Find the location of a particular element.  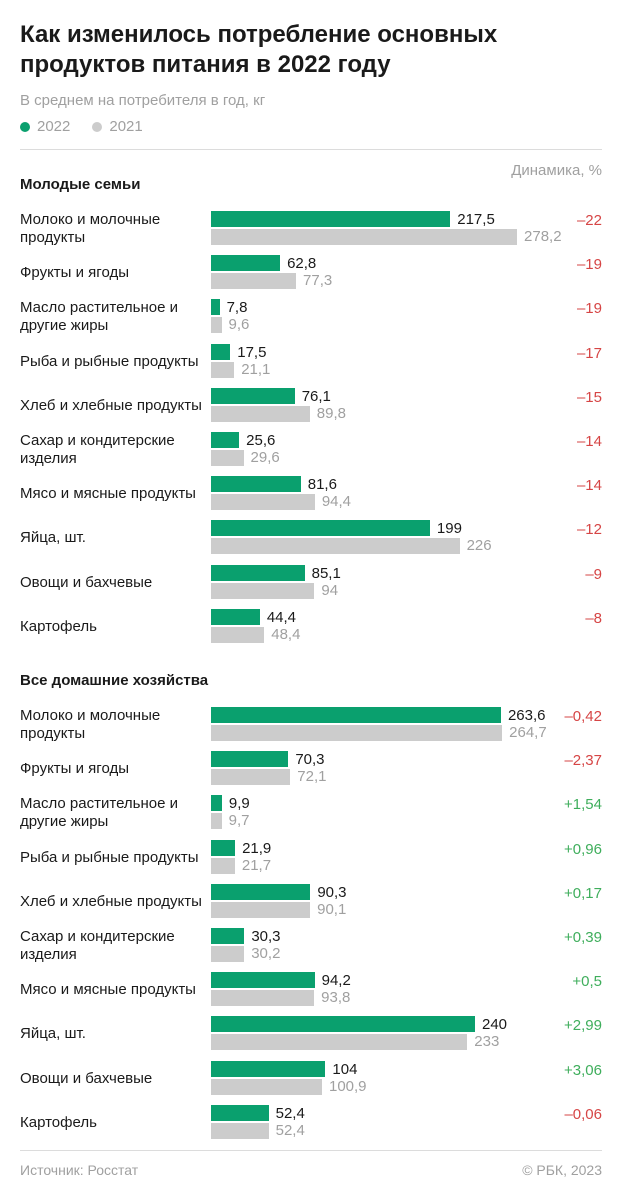

value-label-2021: 21,7 is located at coordinates (256, 865).